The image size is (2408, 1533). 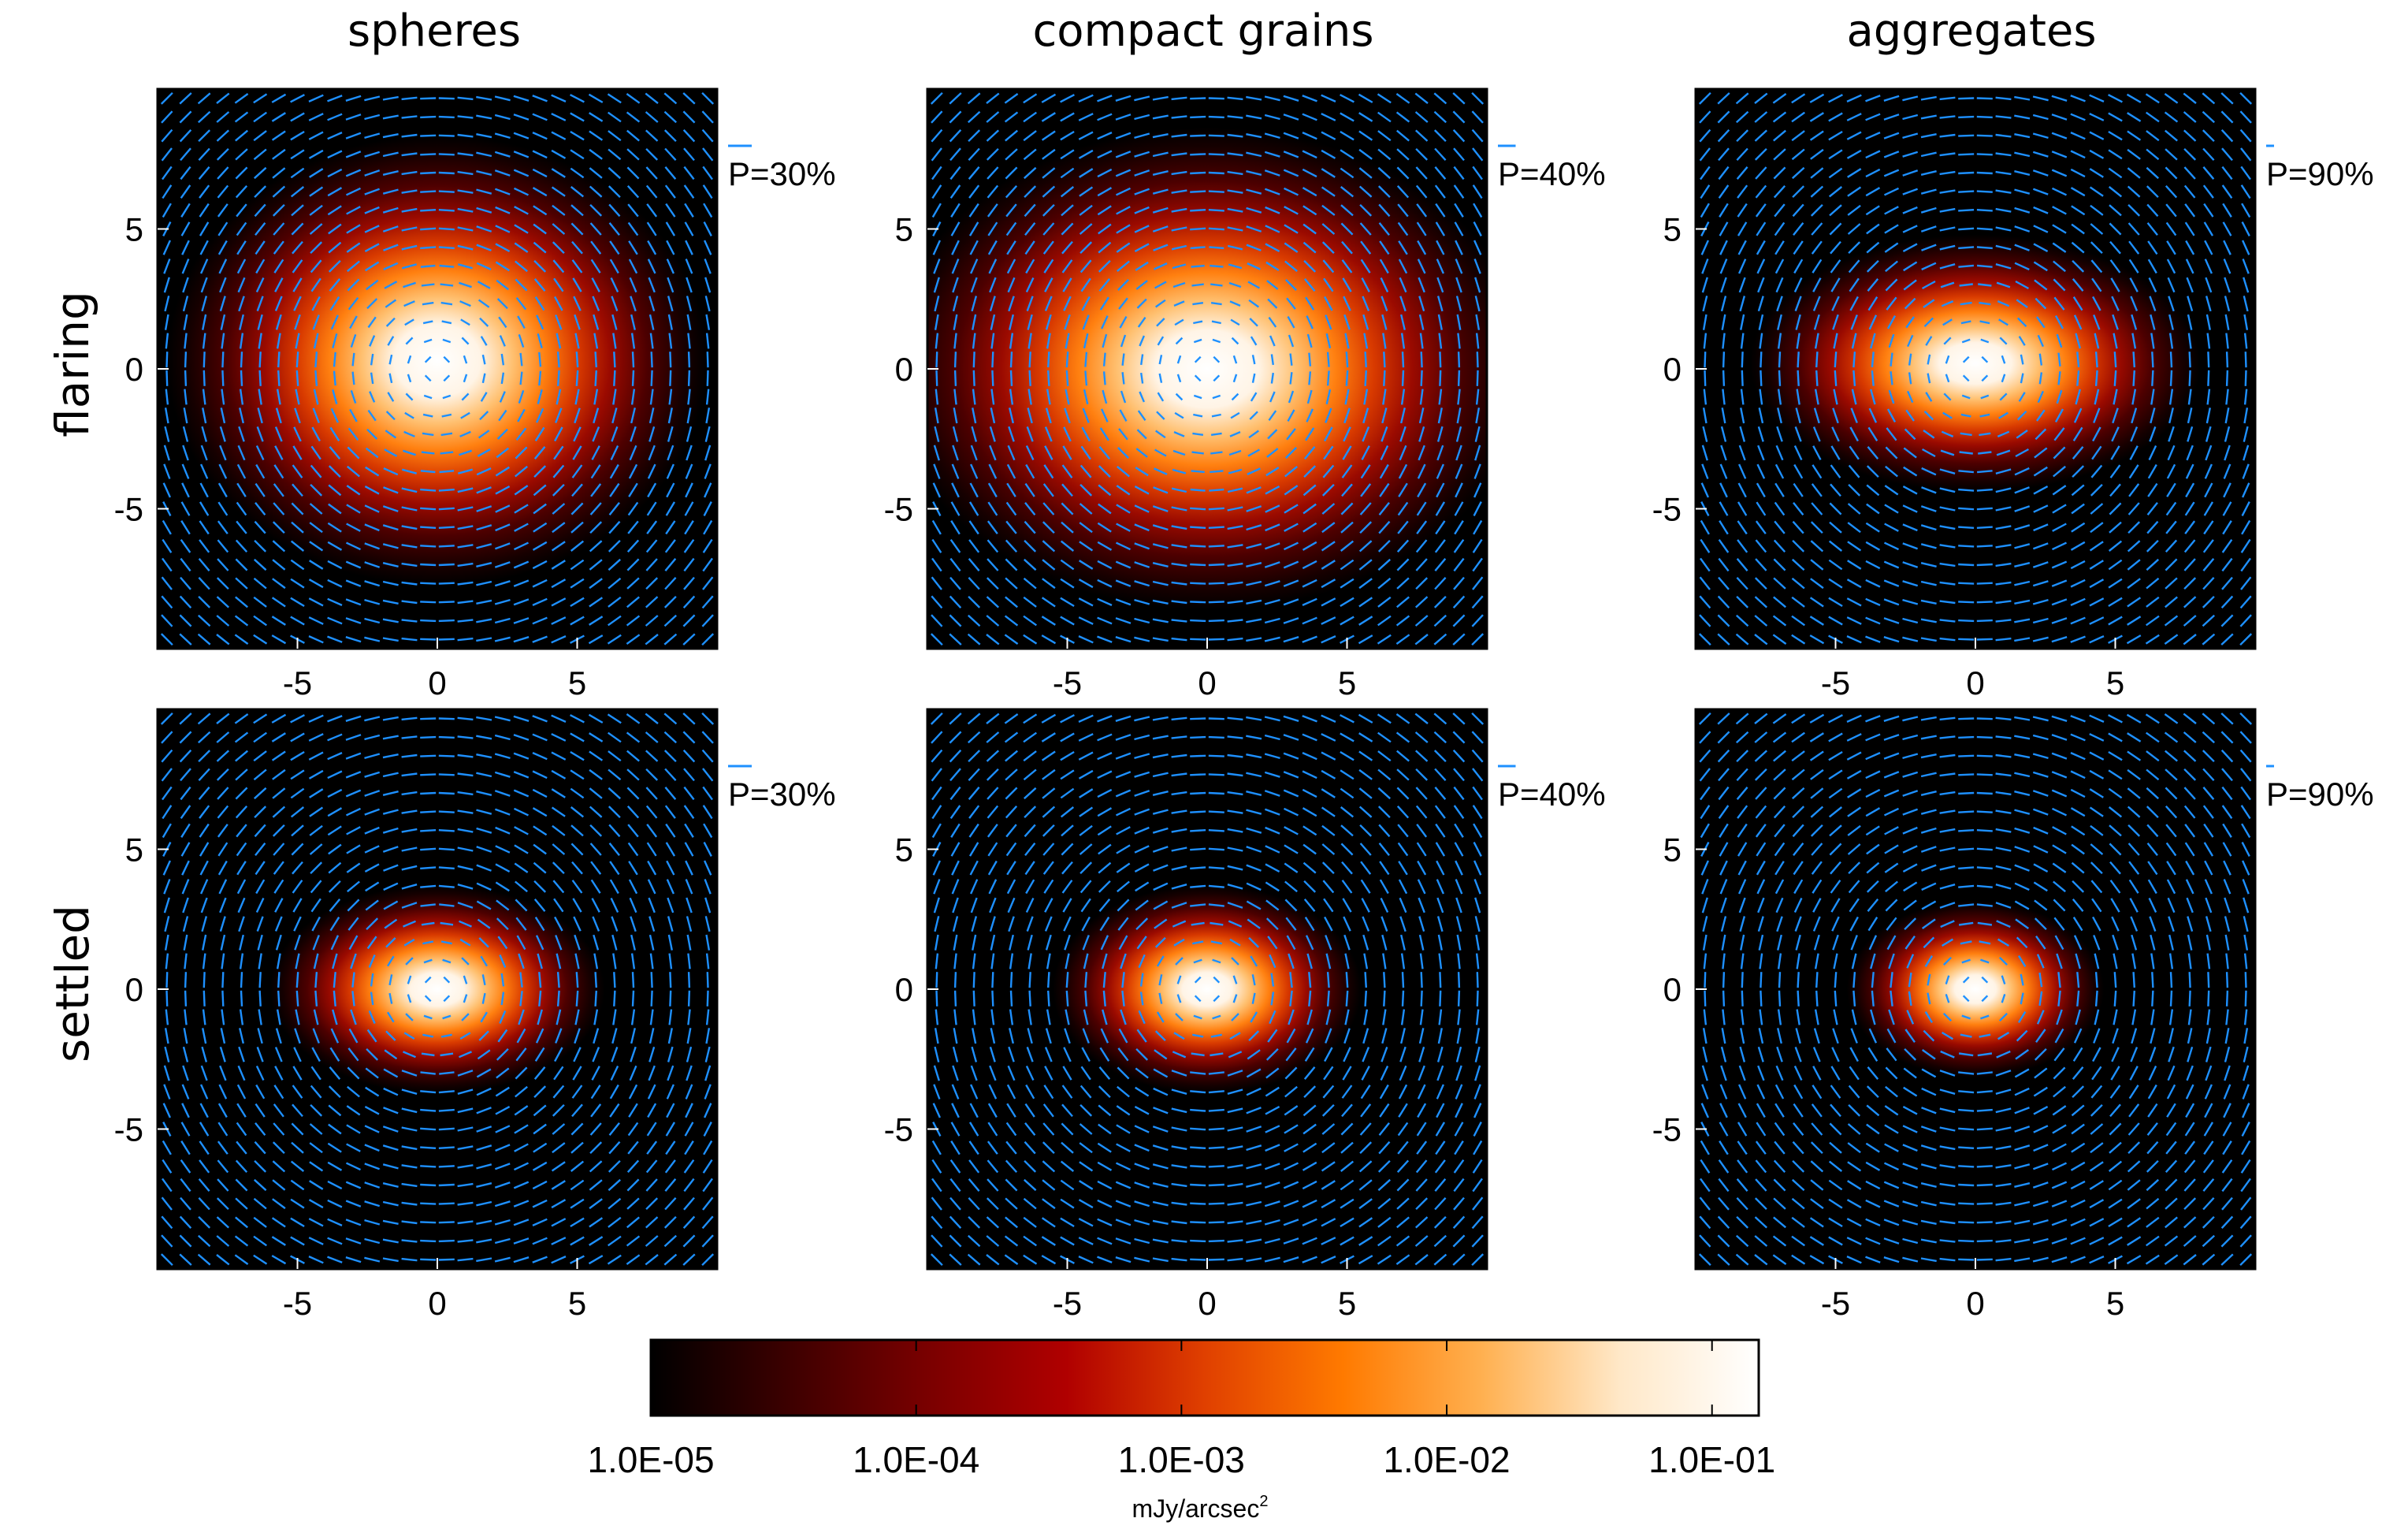 I want to click on polarization-scale-label: P=40%, so click(x=1552, y=173).